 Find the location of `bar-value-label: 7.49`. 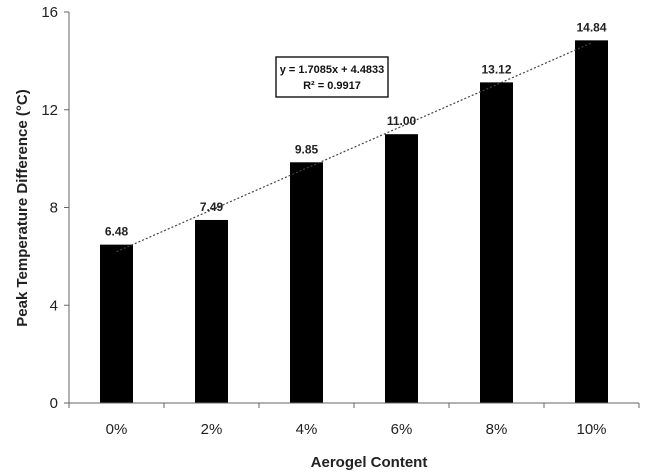

bar-value-label: 7.49 is located at coordinates (212, 207).